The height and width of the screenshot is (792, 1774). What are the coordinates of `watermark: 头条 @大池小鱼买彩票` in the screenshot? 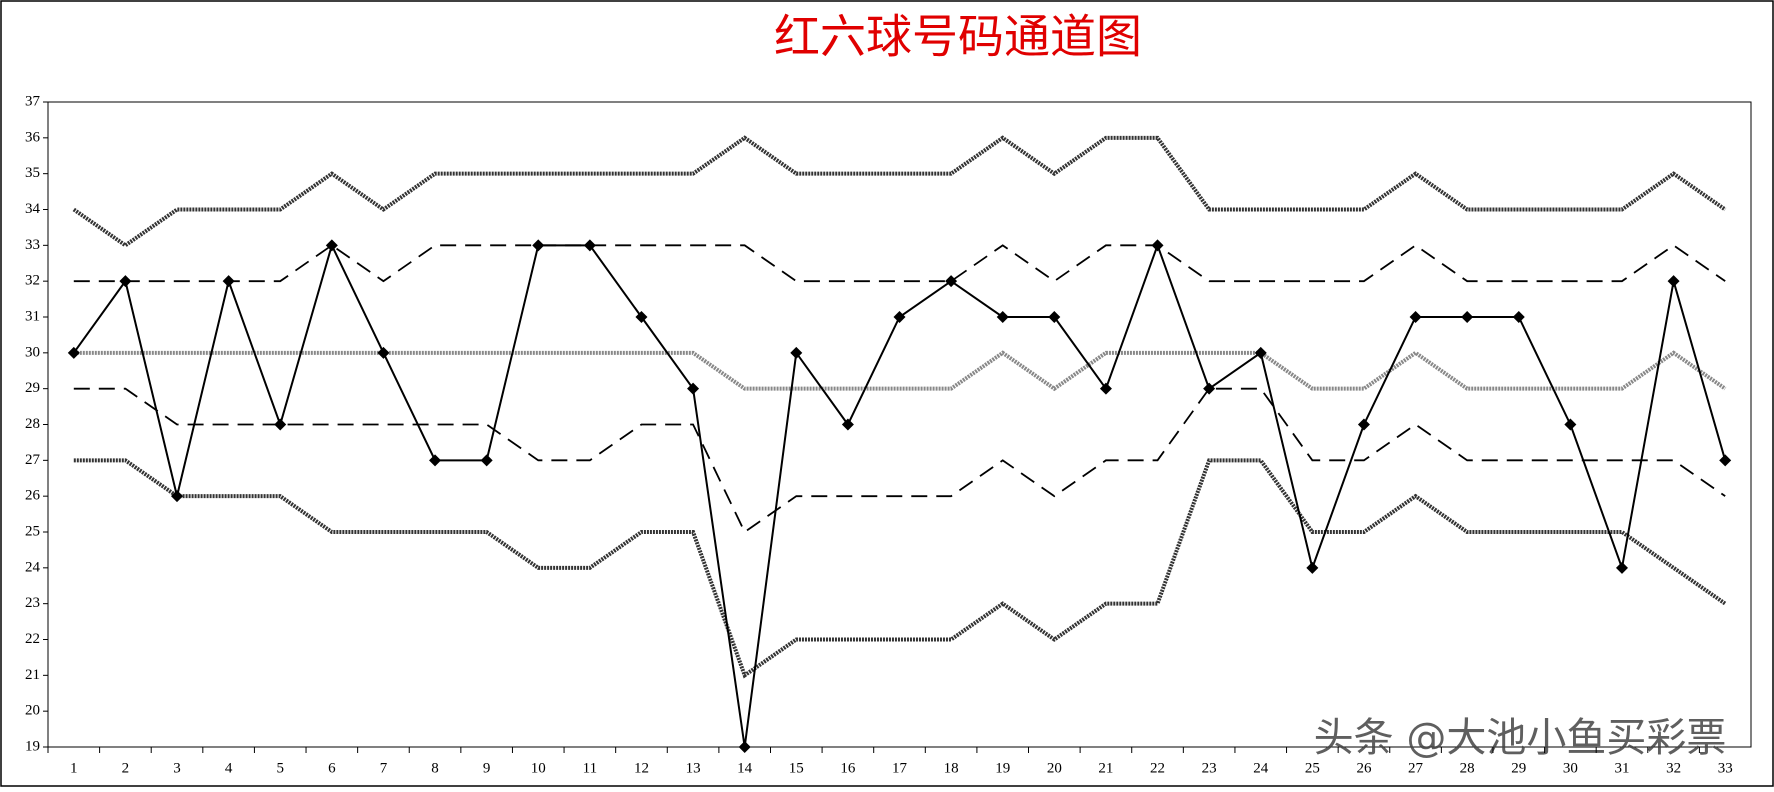 It's located at (1520, 738).